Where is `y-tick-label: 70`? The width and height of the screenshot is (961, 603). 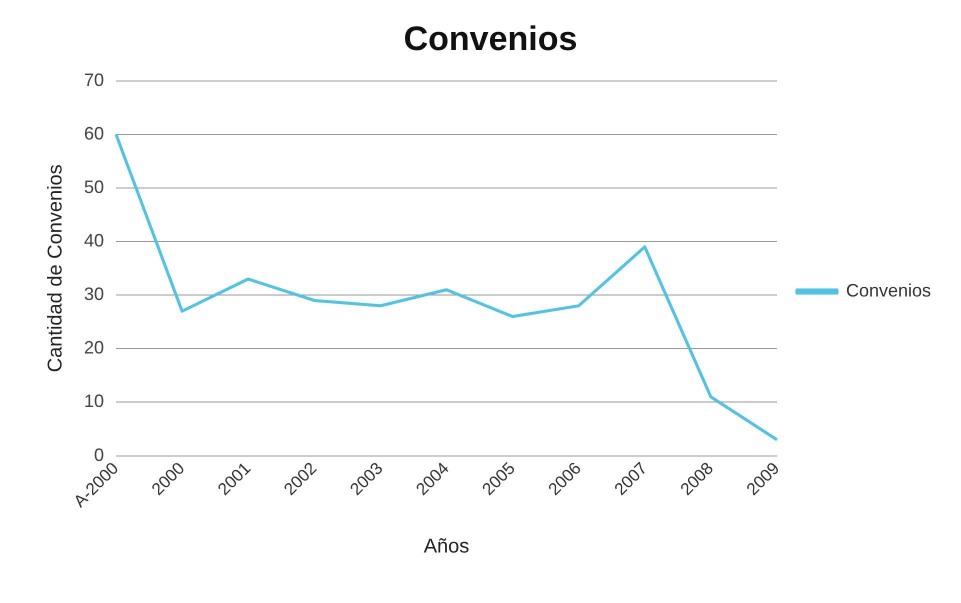 y-tick-label: 70 is located at coordinates (94, 80).